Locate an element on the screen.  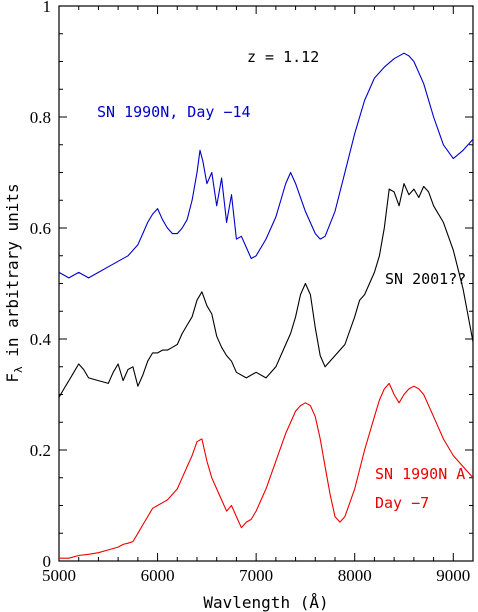
y-tick-label: 1 is located at coordinates (47, 8).